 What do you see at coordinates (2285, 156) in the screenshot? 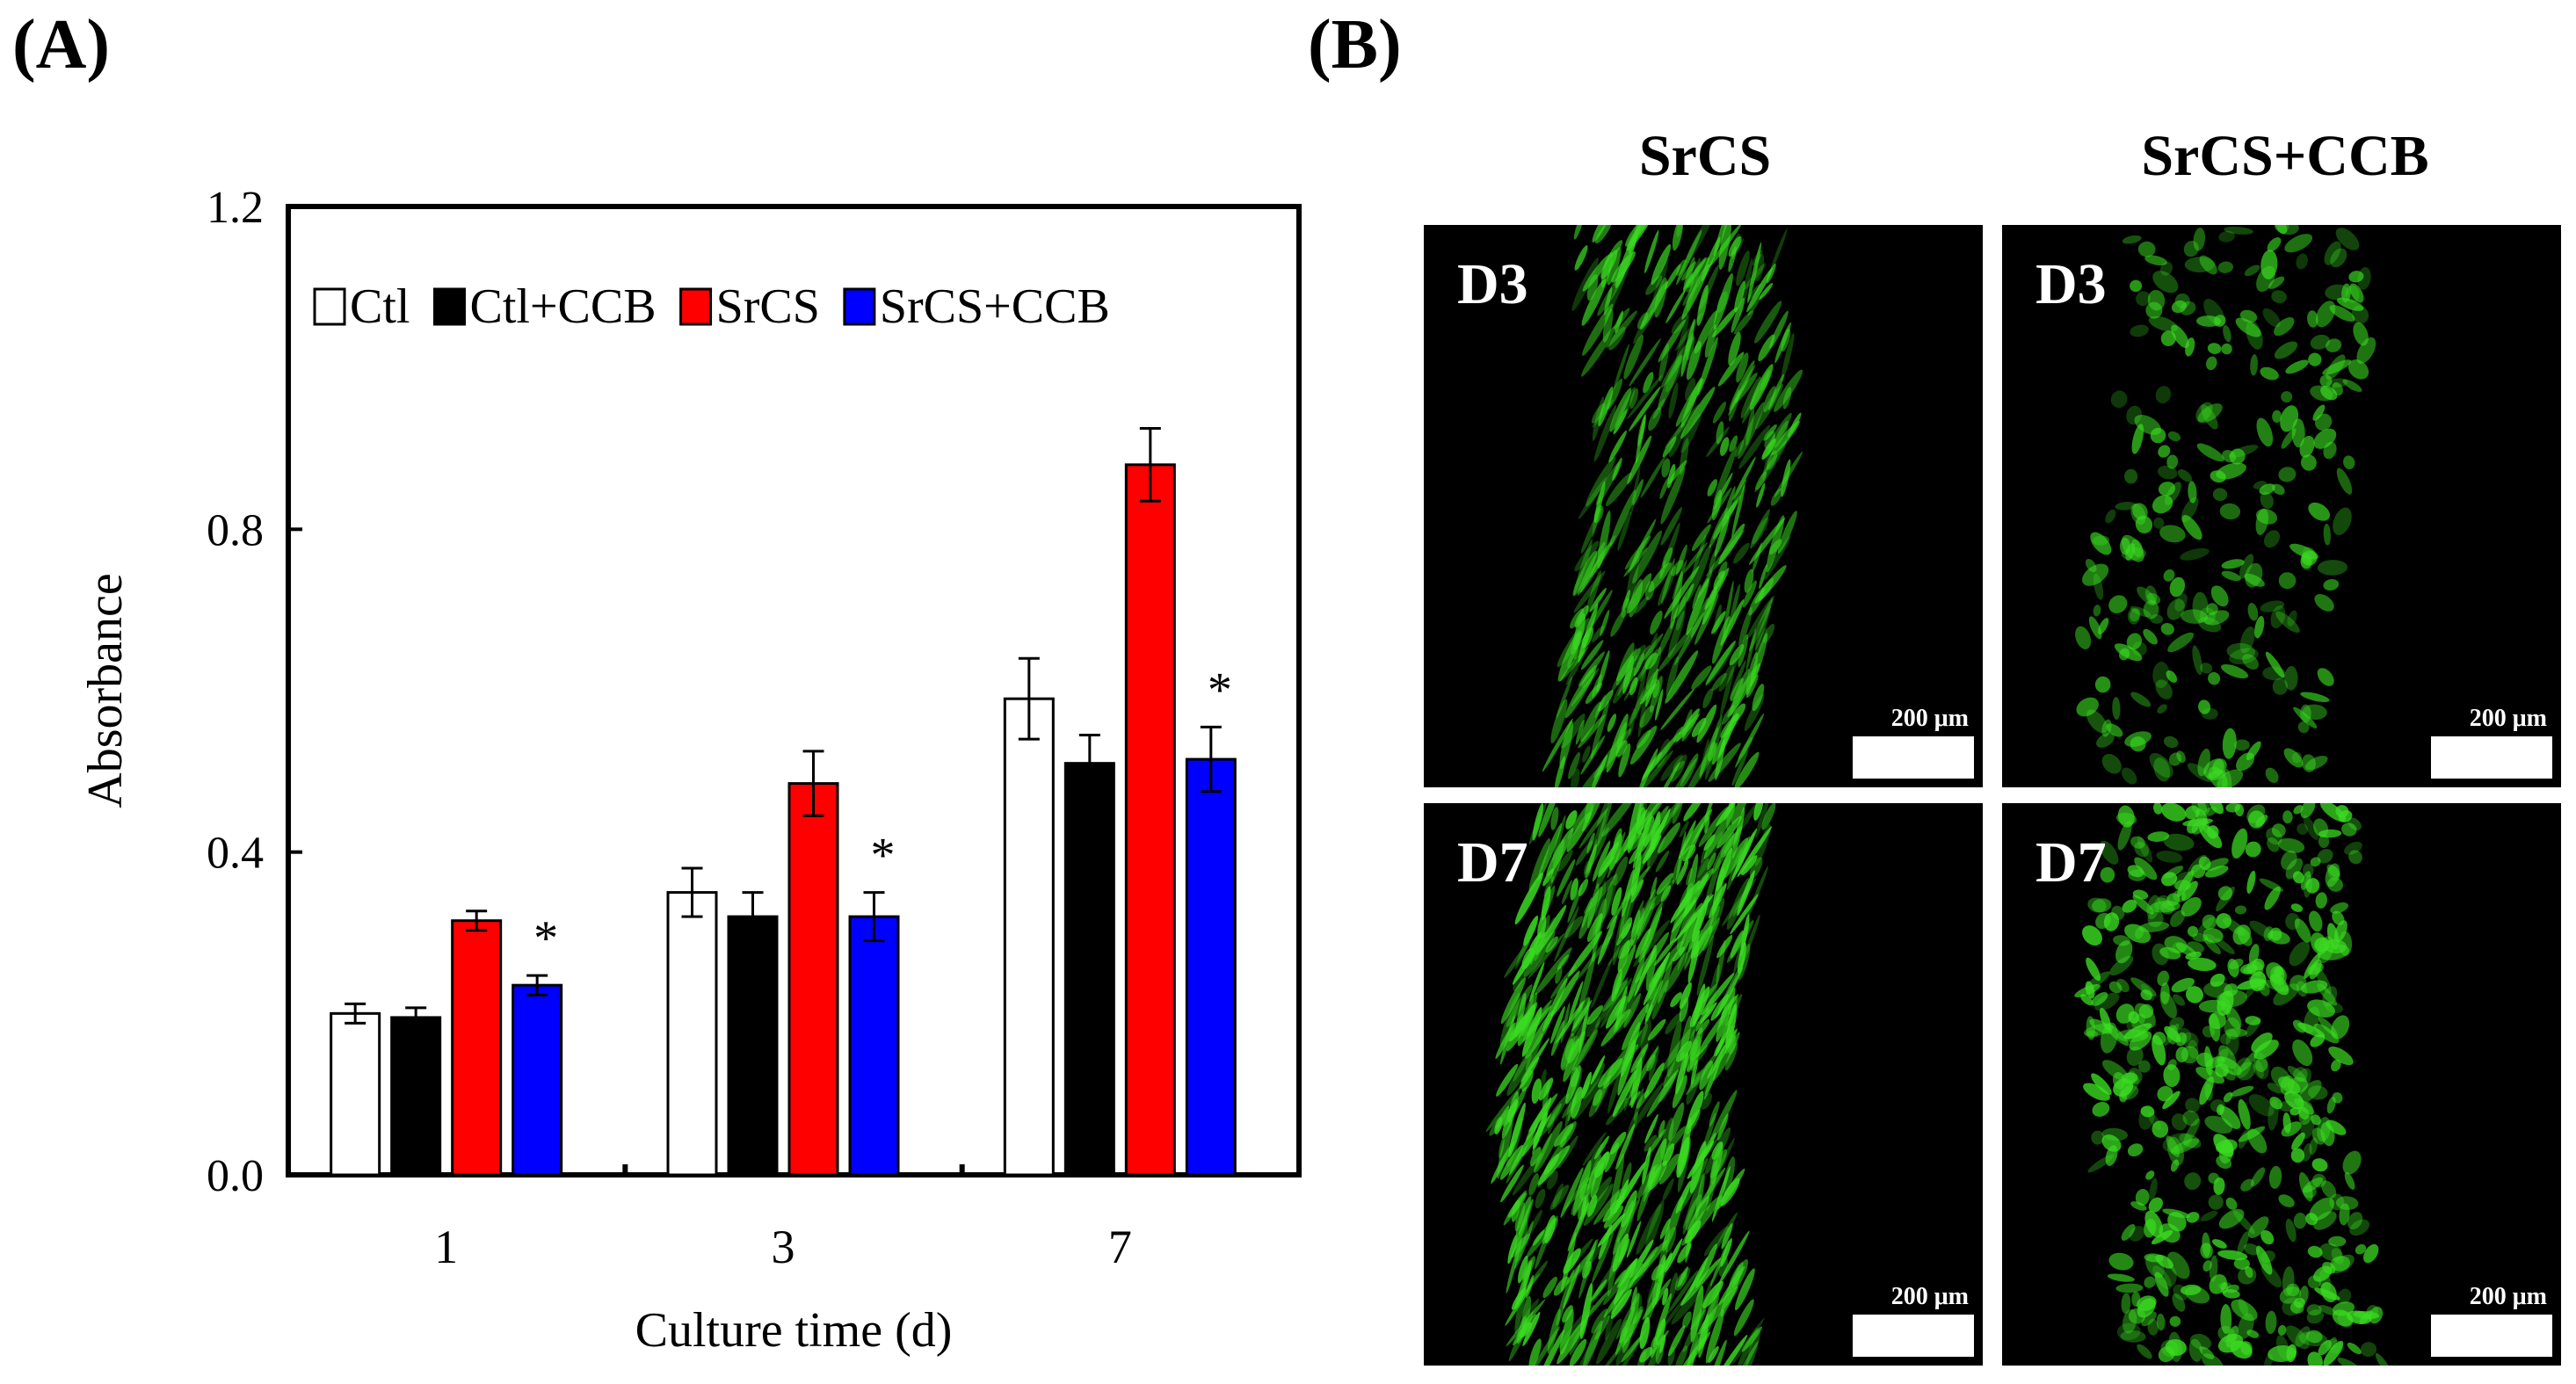
I see `column-title-srcs-ccb: SrCS+CCB` at bounding box center [2285, 156].